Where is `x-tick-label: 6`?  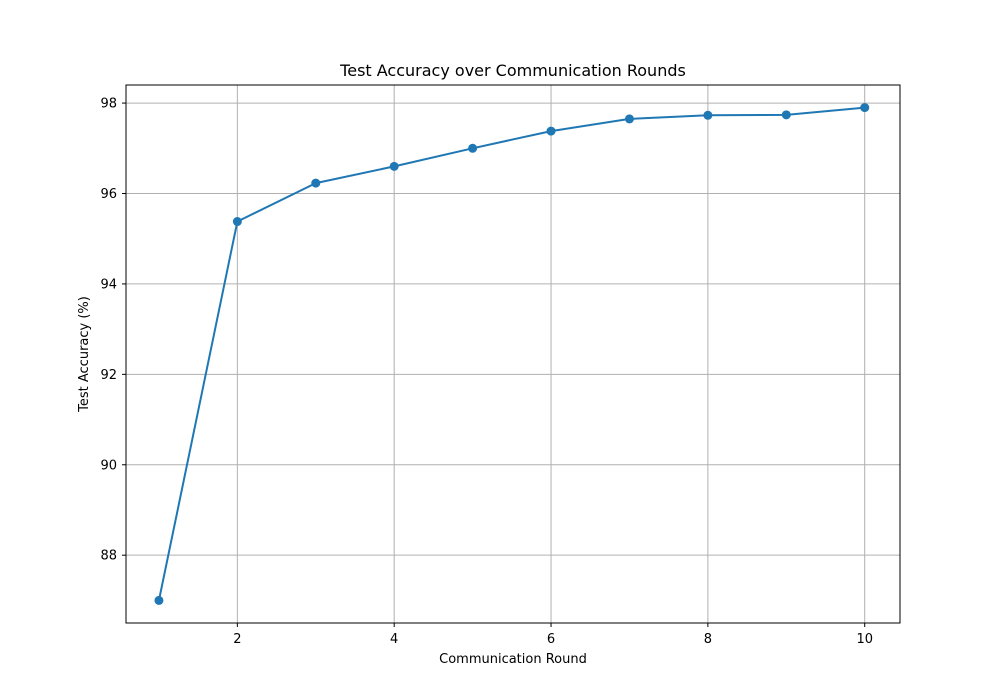 x-tick-label: 6 is located at coordinates (551, 639).